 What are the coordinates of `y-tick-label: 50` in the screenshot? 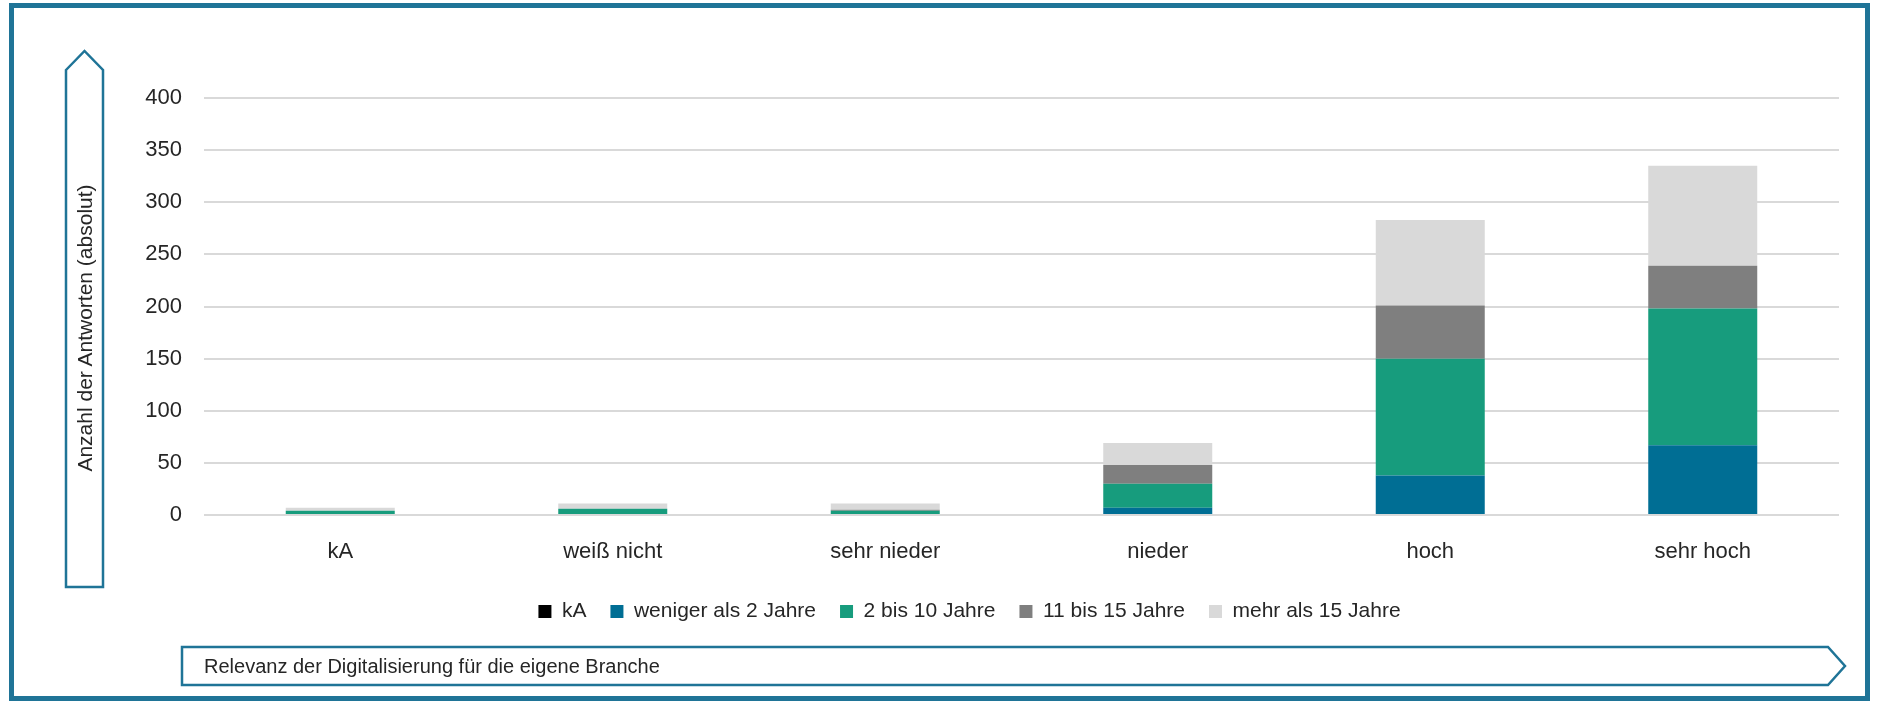 It's located at (169, 461).